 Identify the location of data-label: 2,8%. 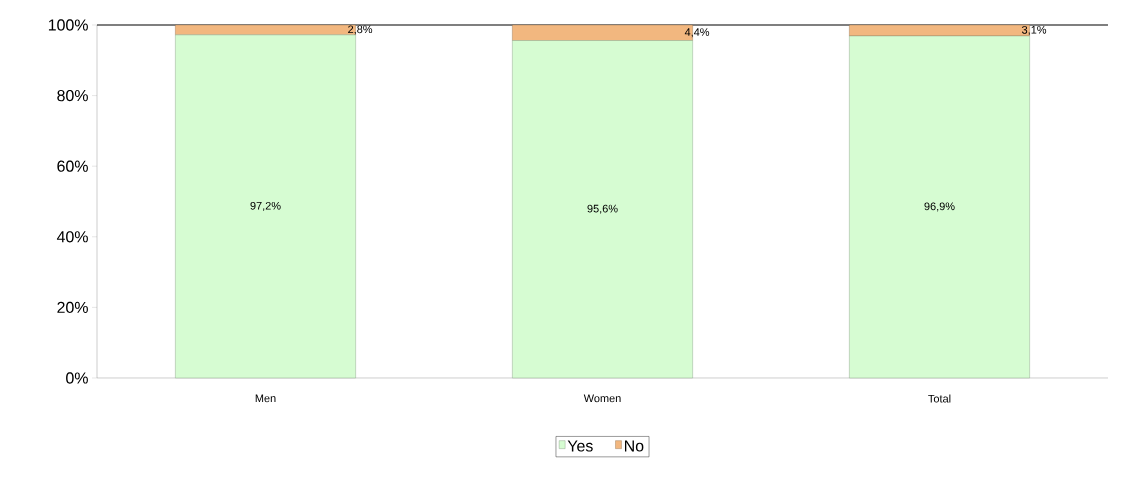
(360, 30).